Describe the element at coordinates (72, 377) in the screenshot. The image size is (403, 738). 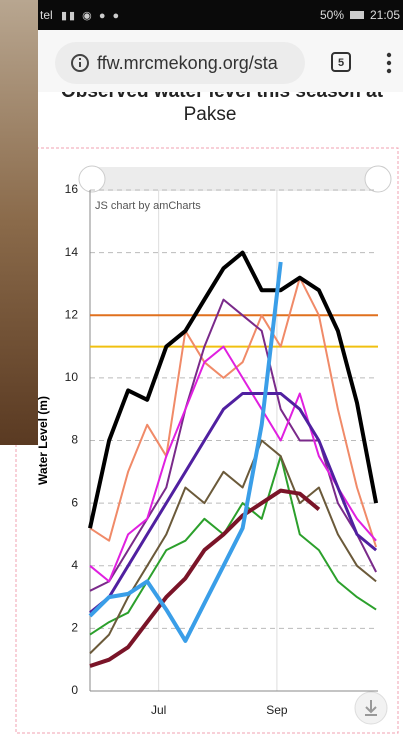
I see `y-tick-label: 10` at that location.